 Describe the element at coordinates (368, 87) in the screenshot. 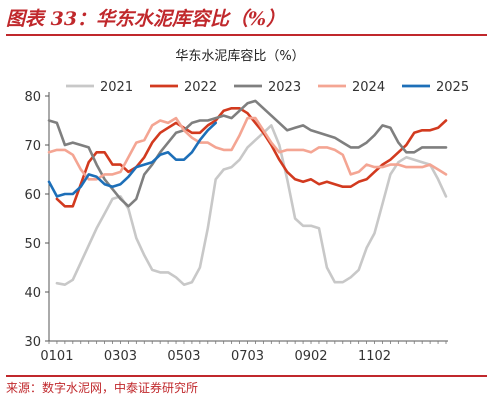

I see `legend-label-2024: 2024` at that location.